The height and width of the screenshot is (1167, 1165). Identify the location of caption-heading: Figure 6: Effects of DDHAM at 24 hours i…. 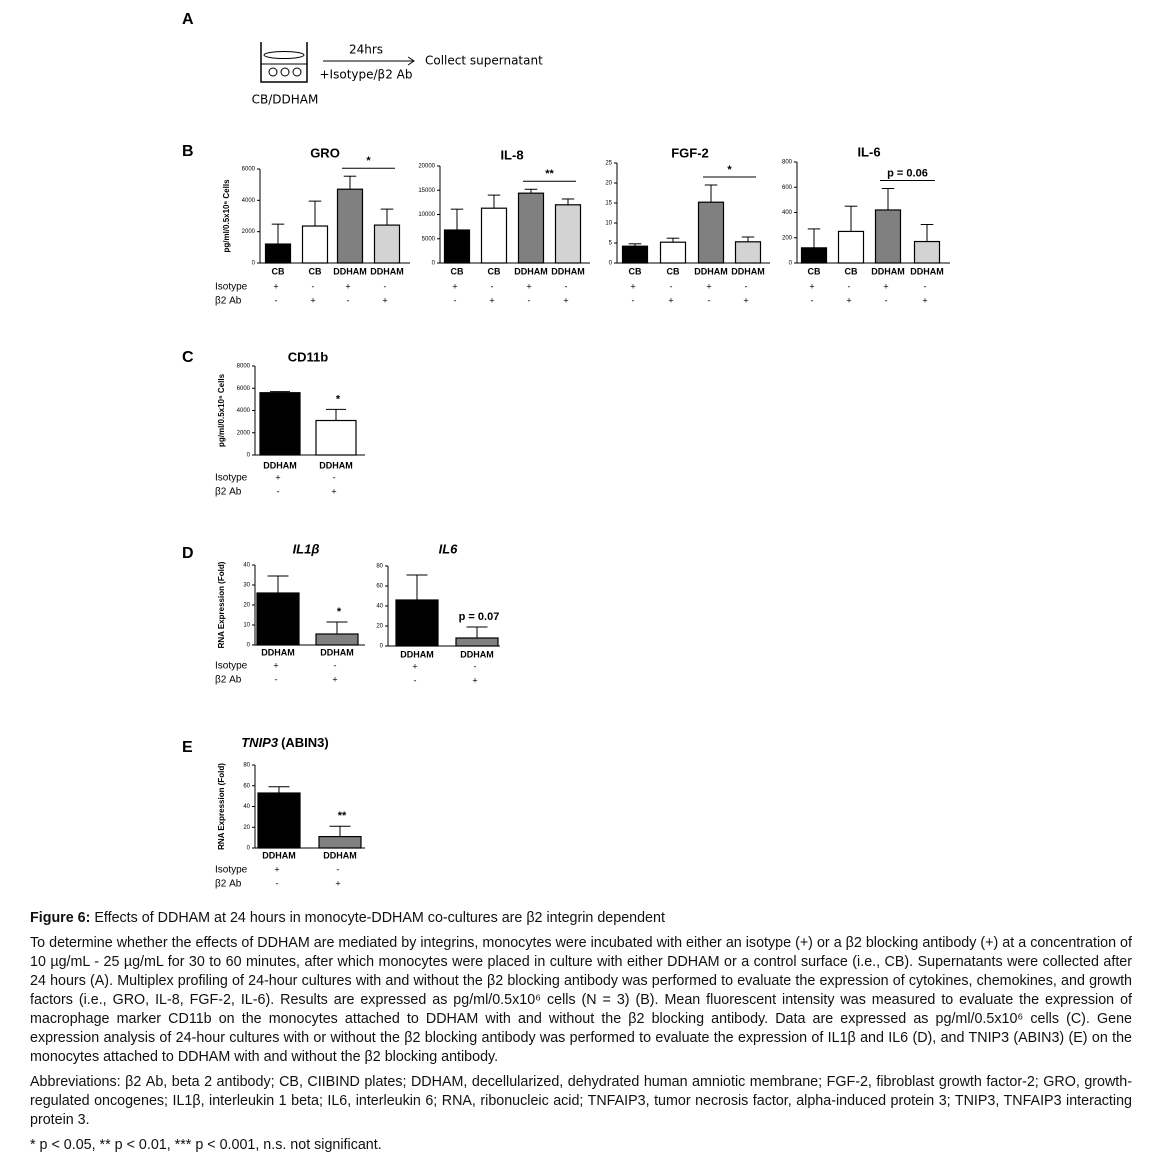
(581, 918).